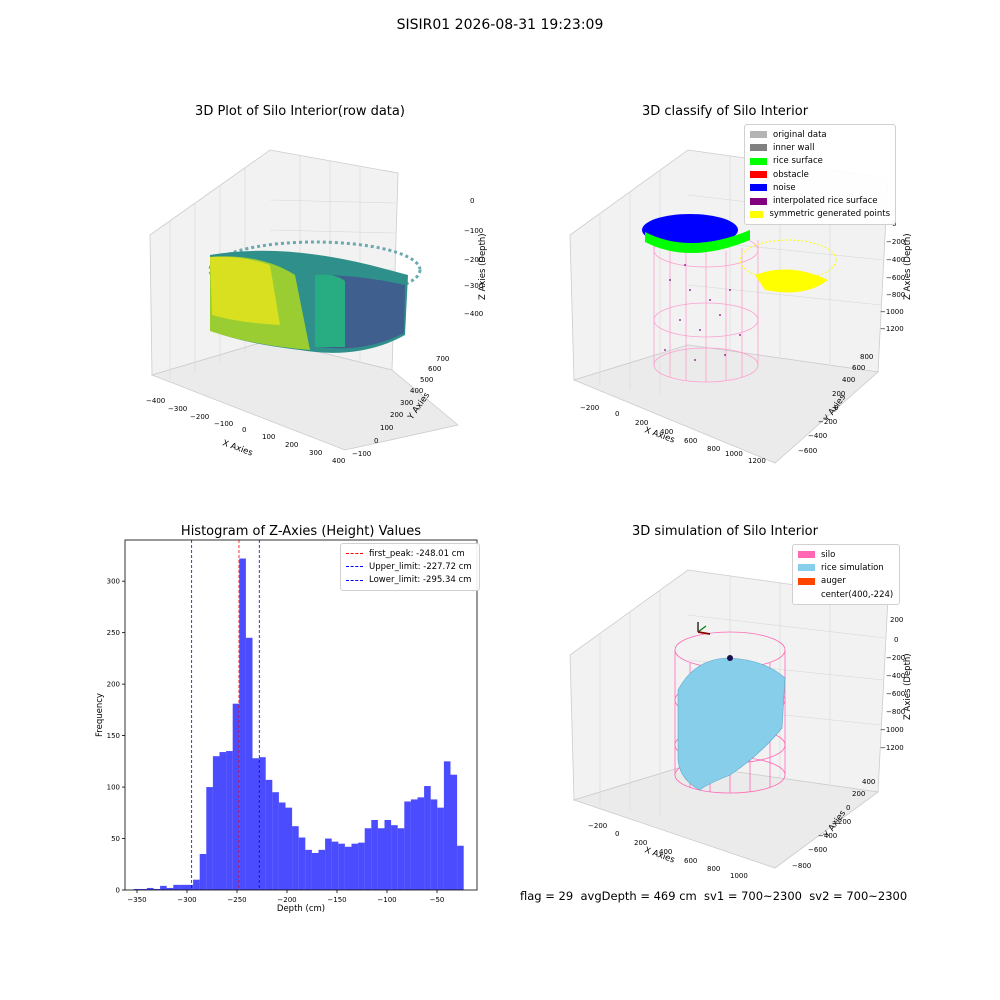 The width and height of the screenshot is (1000, 1000). I want to click on histogram-ytick-label: 150, so click(113, 736).